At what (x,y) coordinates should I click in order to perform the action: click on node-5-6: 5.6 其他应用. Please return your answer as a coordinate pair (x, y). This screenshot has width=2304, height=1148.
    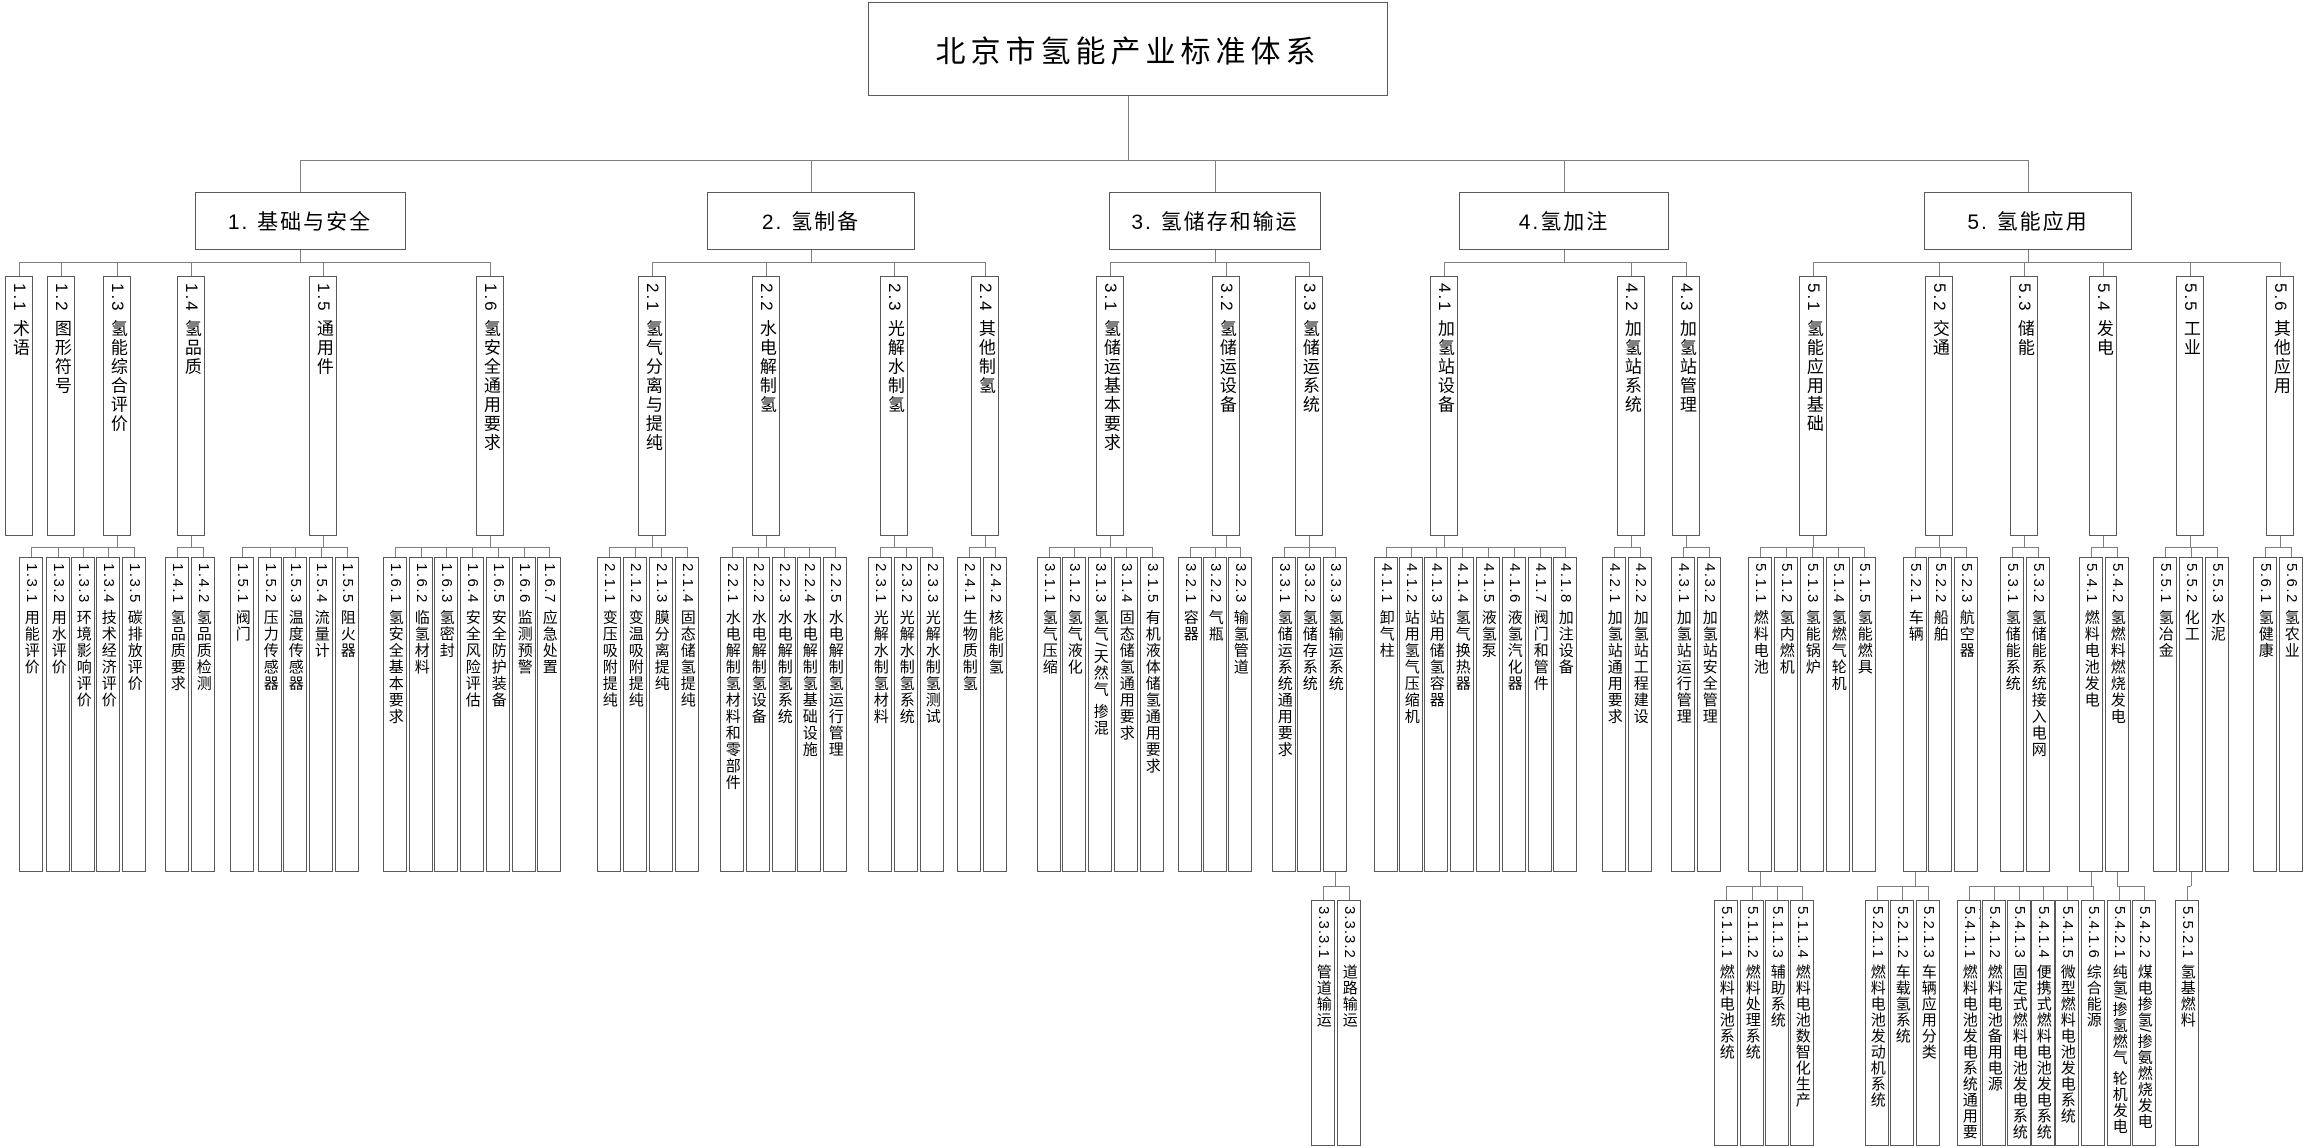
    Looking at the image, I should click on (2280, 406).